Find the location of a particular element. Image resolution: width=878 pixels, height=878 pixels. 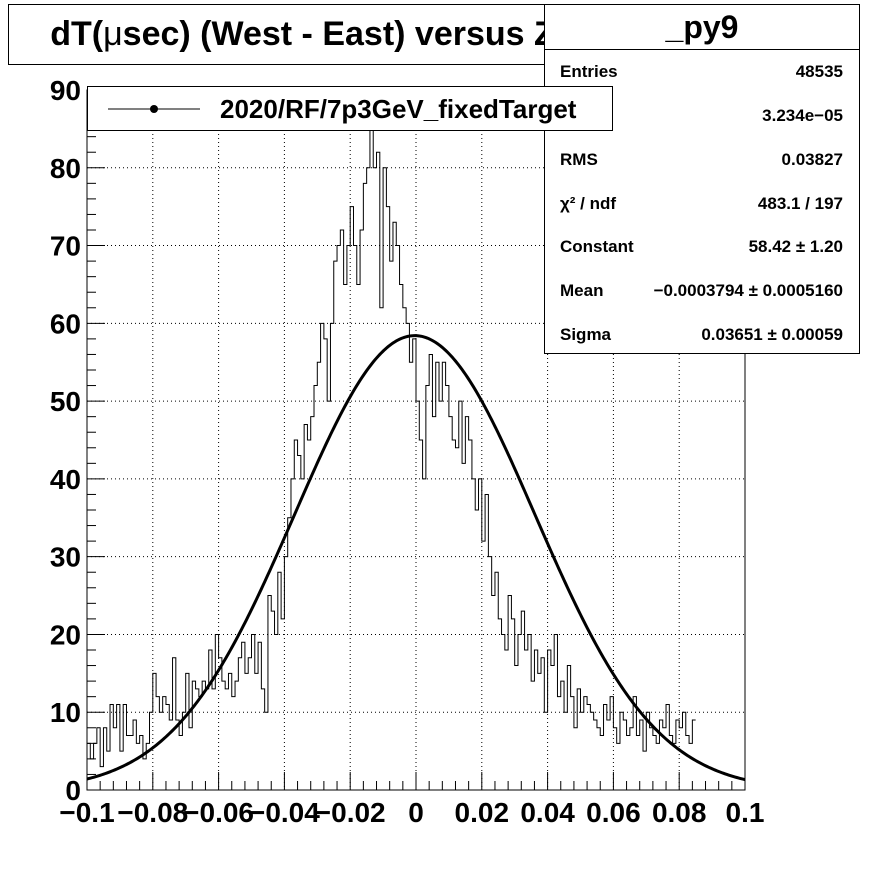

stats-value: 58.42 ± 1.20 is located at coordinates (795, 246).